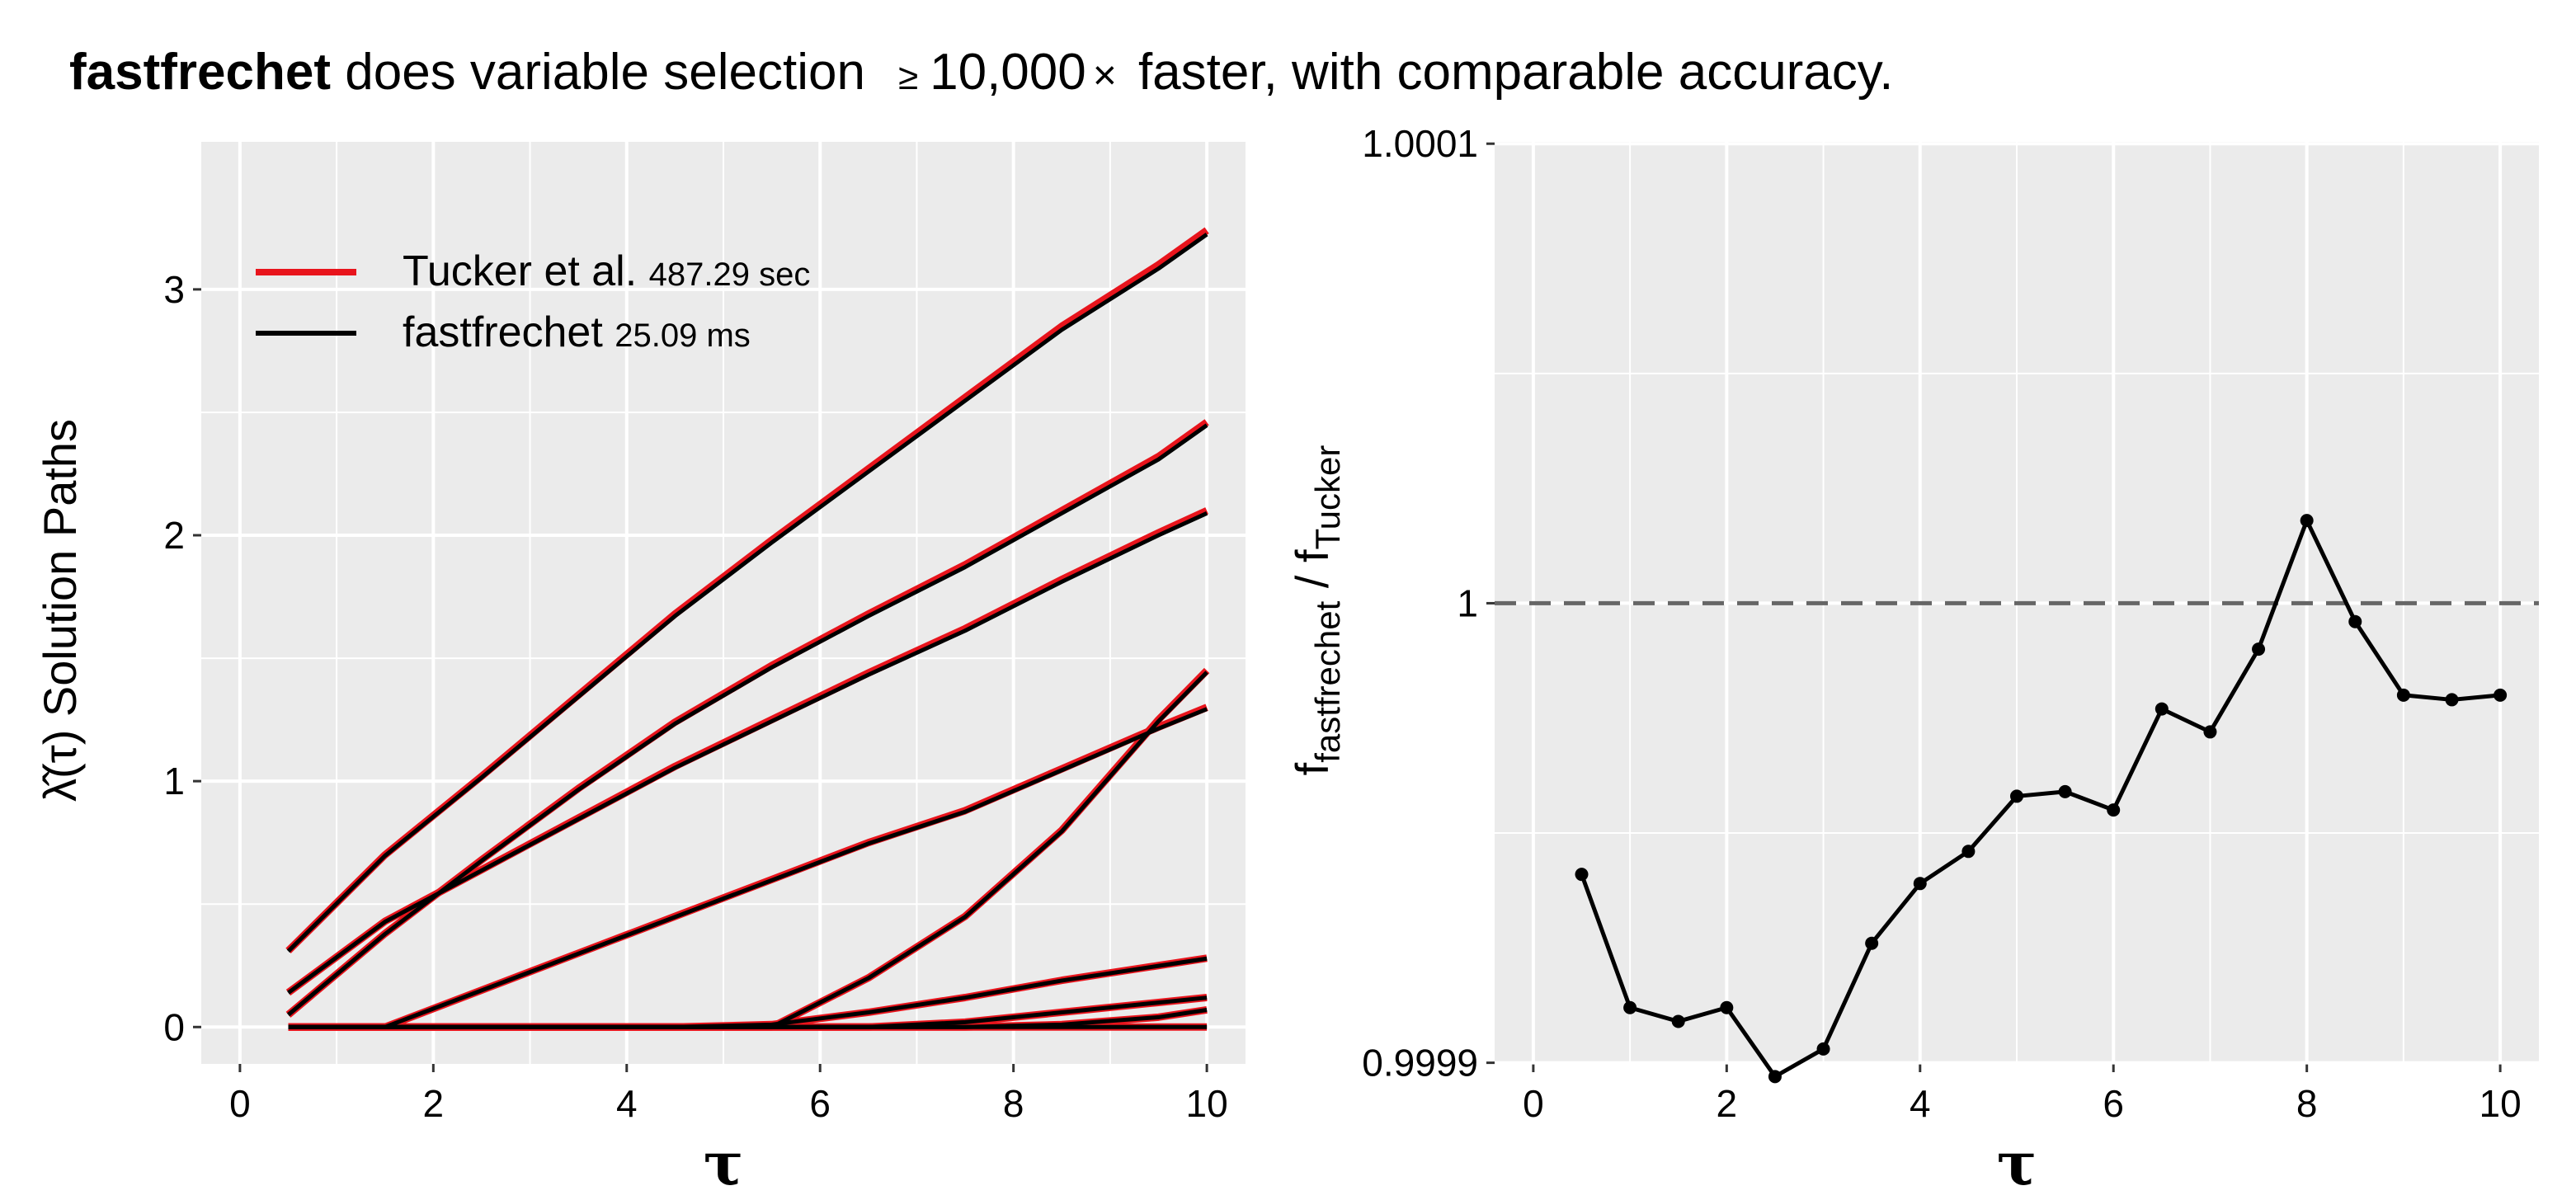 The width and height of the screenshot is (2576, 1200). What do you see at coordinates (1327, 497) in the screenshot?
I see `y-axis-title-sub2: Tucker` at bounding box center [1327, 497].